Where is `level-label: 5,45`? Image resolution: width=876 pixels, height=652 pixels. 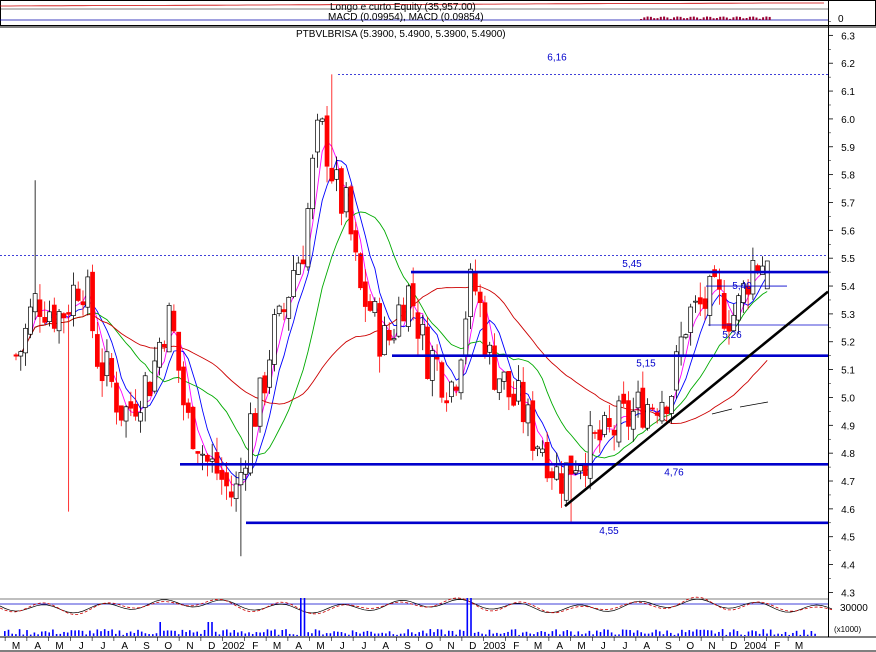 level-label: 5,45 is located at coordinates (632, 264).